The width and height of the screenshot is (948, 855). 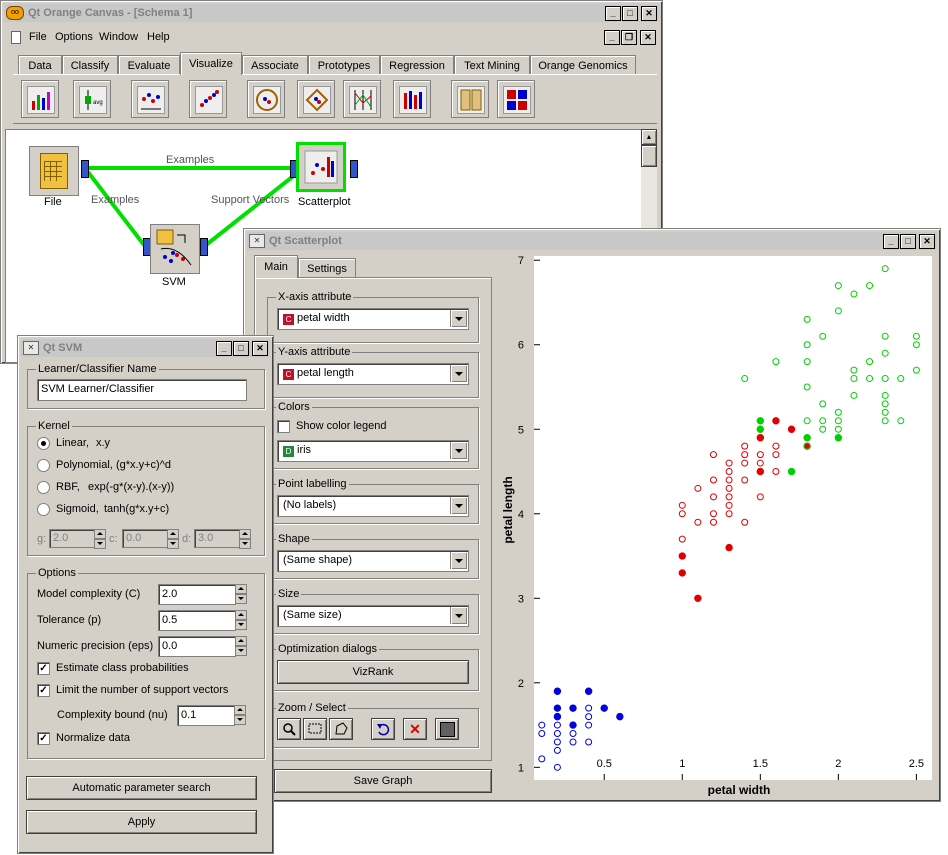 I want to click on learner-name-input: SVM Learner/Classifier, so click(x=142, y=390).